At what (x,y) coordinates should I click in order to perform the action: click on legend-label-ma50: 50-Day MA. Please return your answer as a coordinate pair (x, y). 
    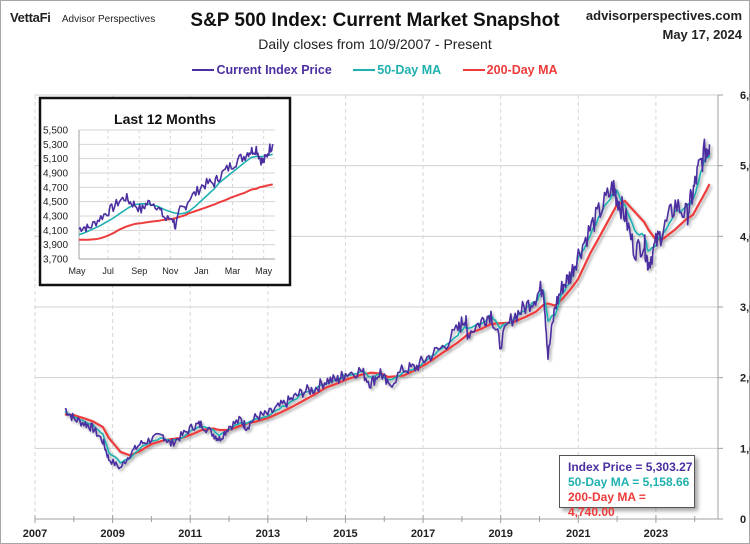
    Looking at the image, I should click on (409, 70).